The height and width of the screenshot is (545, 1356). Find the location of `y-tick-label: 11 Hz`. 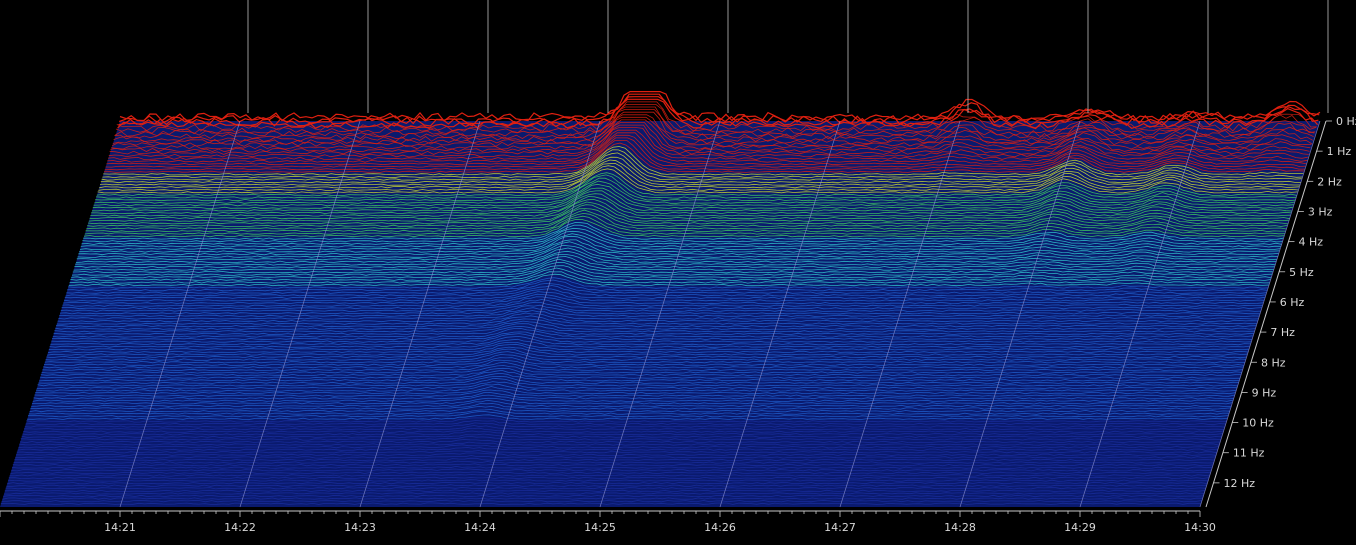

y-tick-label: 11 Hz is located at coordinates (1249, 453).